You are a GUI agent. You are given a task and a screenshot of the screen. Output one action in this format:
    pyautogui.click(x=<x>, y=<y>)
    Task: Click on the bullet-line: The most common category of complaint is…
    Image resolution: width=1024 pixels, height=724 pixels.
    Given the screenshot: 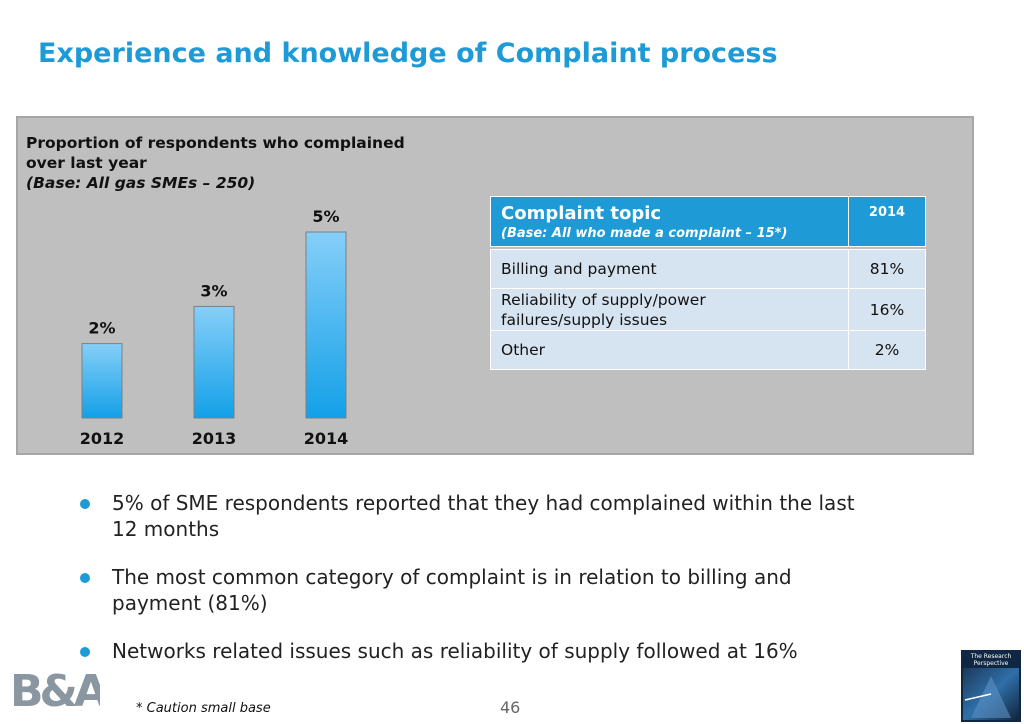 What is the action you would take?
    pyautogui.click(x=452, y=577)
    